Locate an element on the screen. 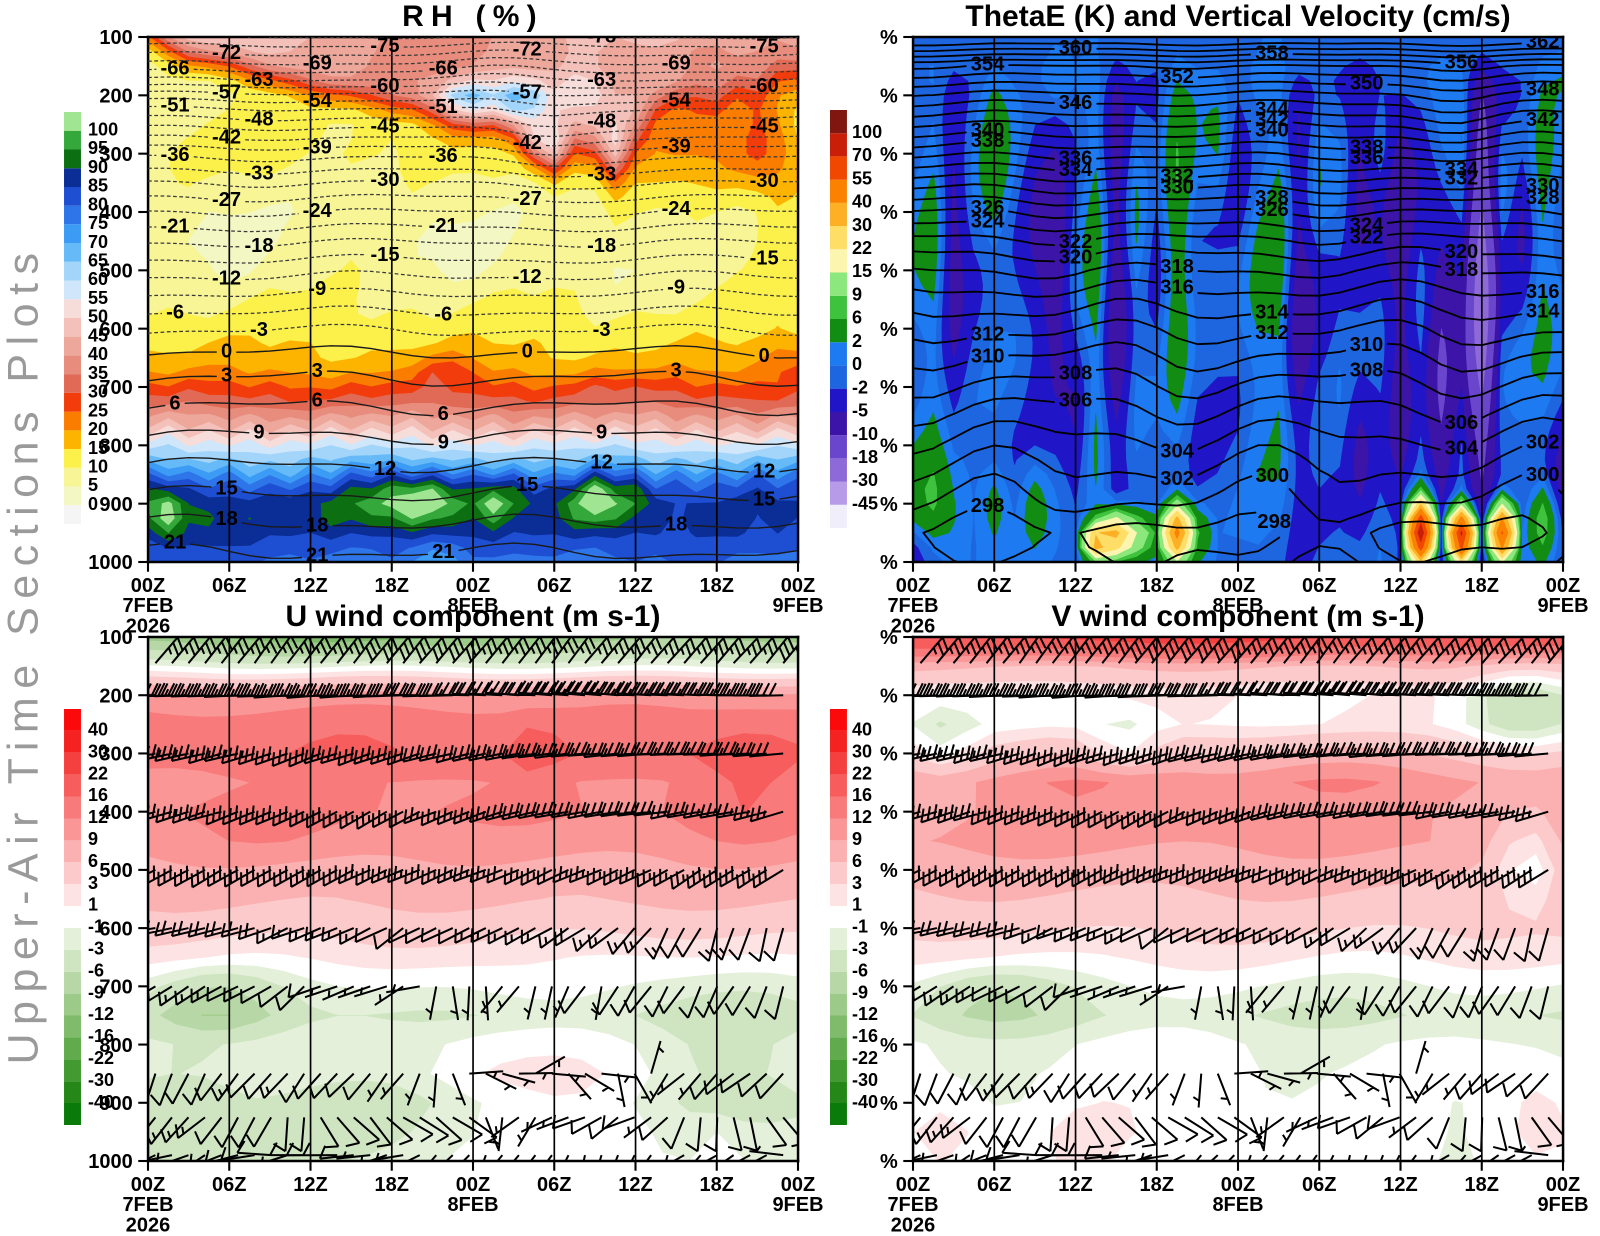 The width and height of the screenshot is (1600, 1236). svg-text: 6 is located at coordinates (443, 414).